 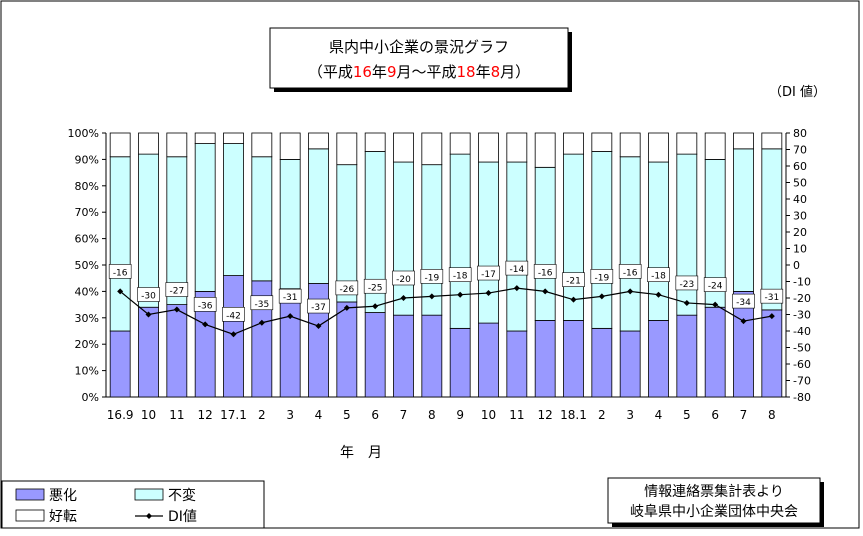 I want to click on di-data-label: -18, so click(x=460, y=277).